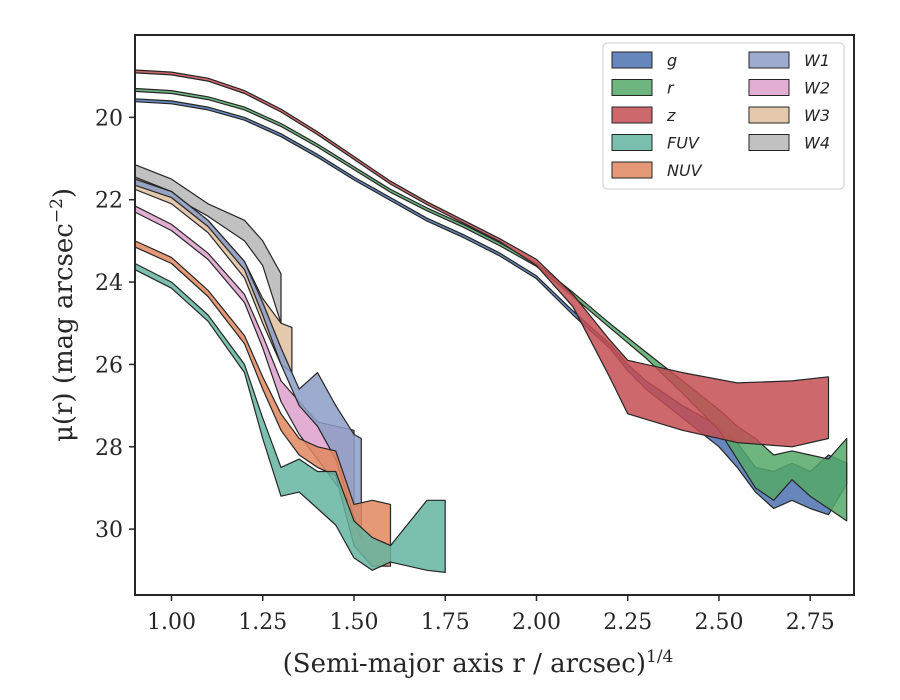 This screenshot has height=700, width=900. I want to click on y-axis-label: μ(r) (mag arcsec−2), so click(63, 315).